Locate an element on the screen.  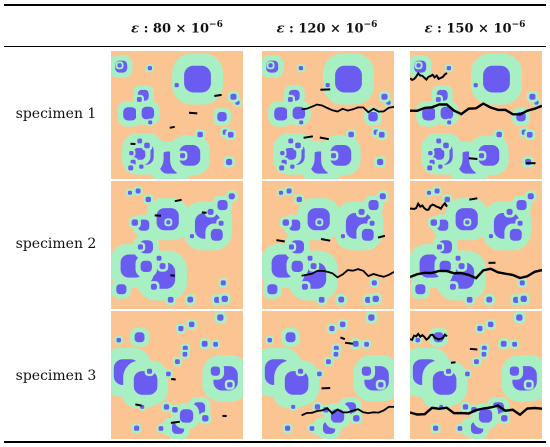
column-header-strain-120: ε : 120 × 10−6 is located at coordinates (327, 28).